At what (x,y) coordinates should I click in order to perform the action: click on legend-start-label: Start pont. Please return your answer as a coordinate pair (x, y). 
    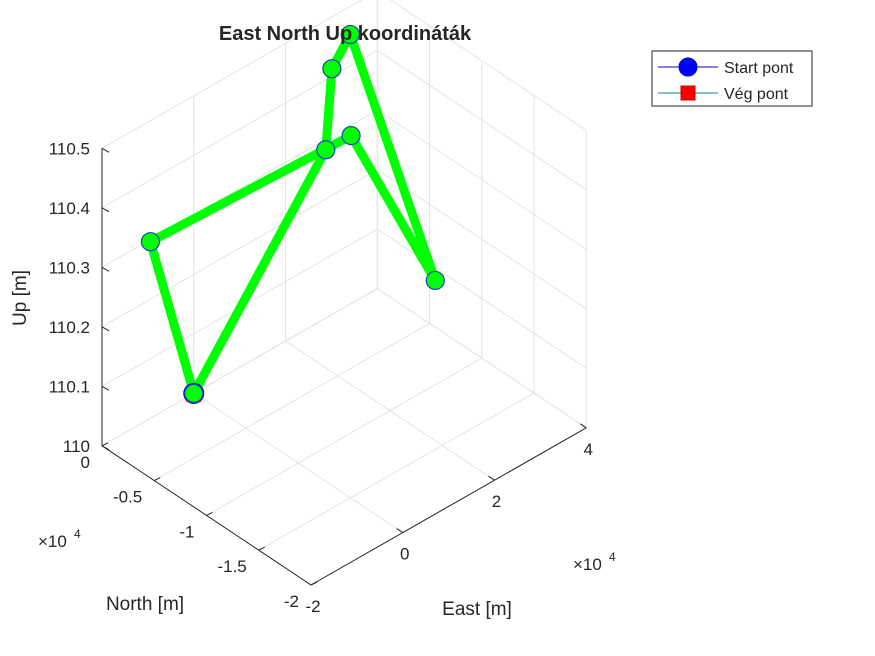
    Looking at the image, I should click on (759, 68).